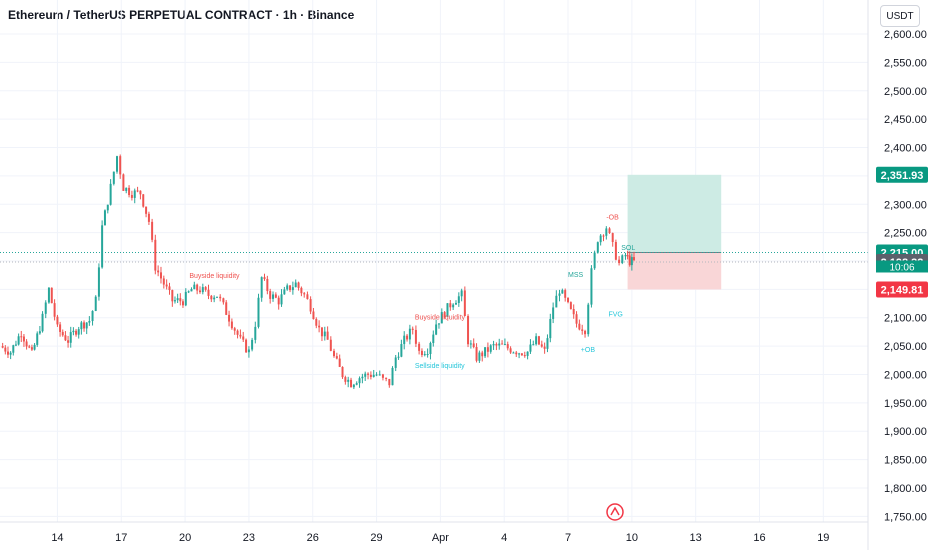 This screenshot has height=550, width=932. What do you see at coordinates (696, 538) in the screenshot?
I see `x-tick-label: 13` at bounding box center [696, 538].